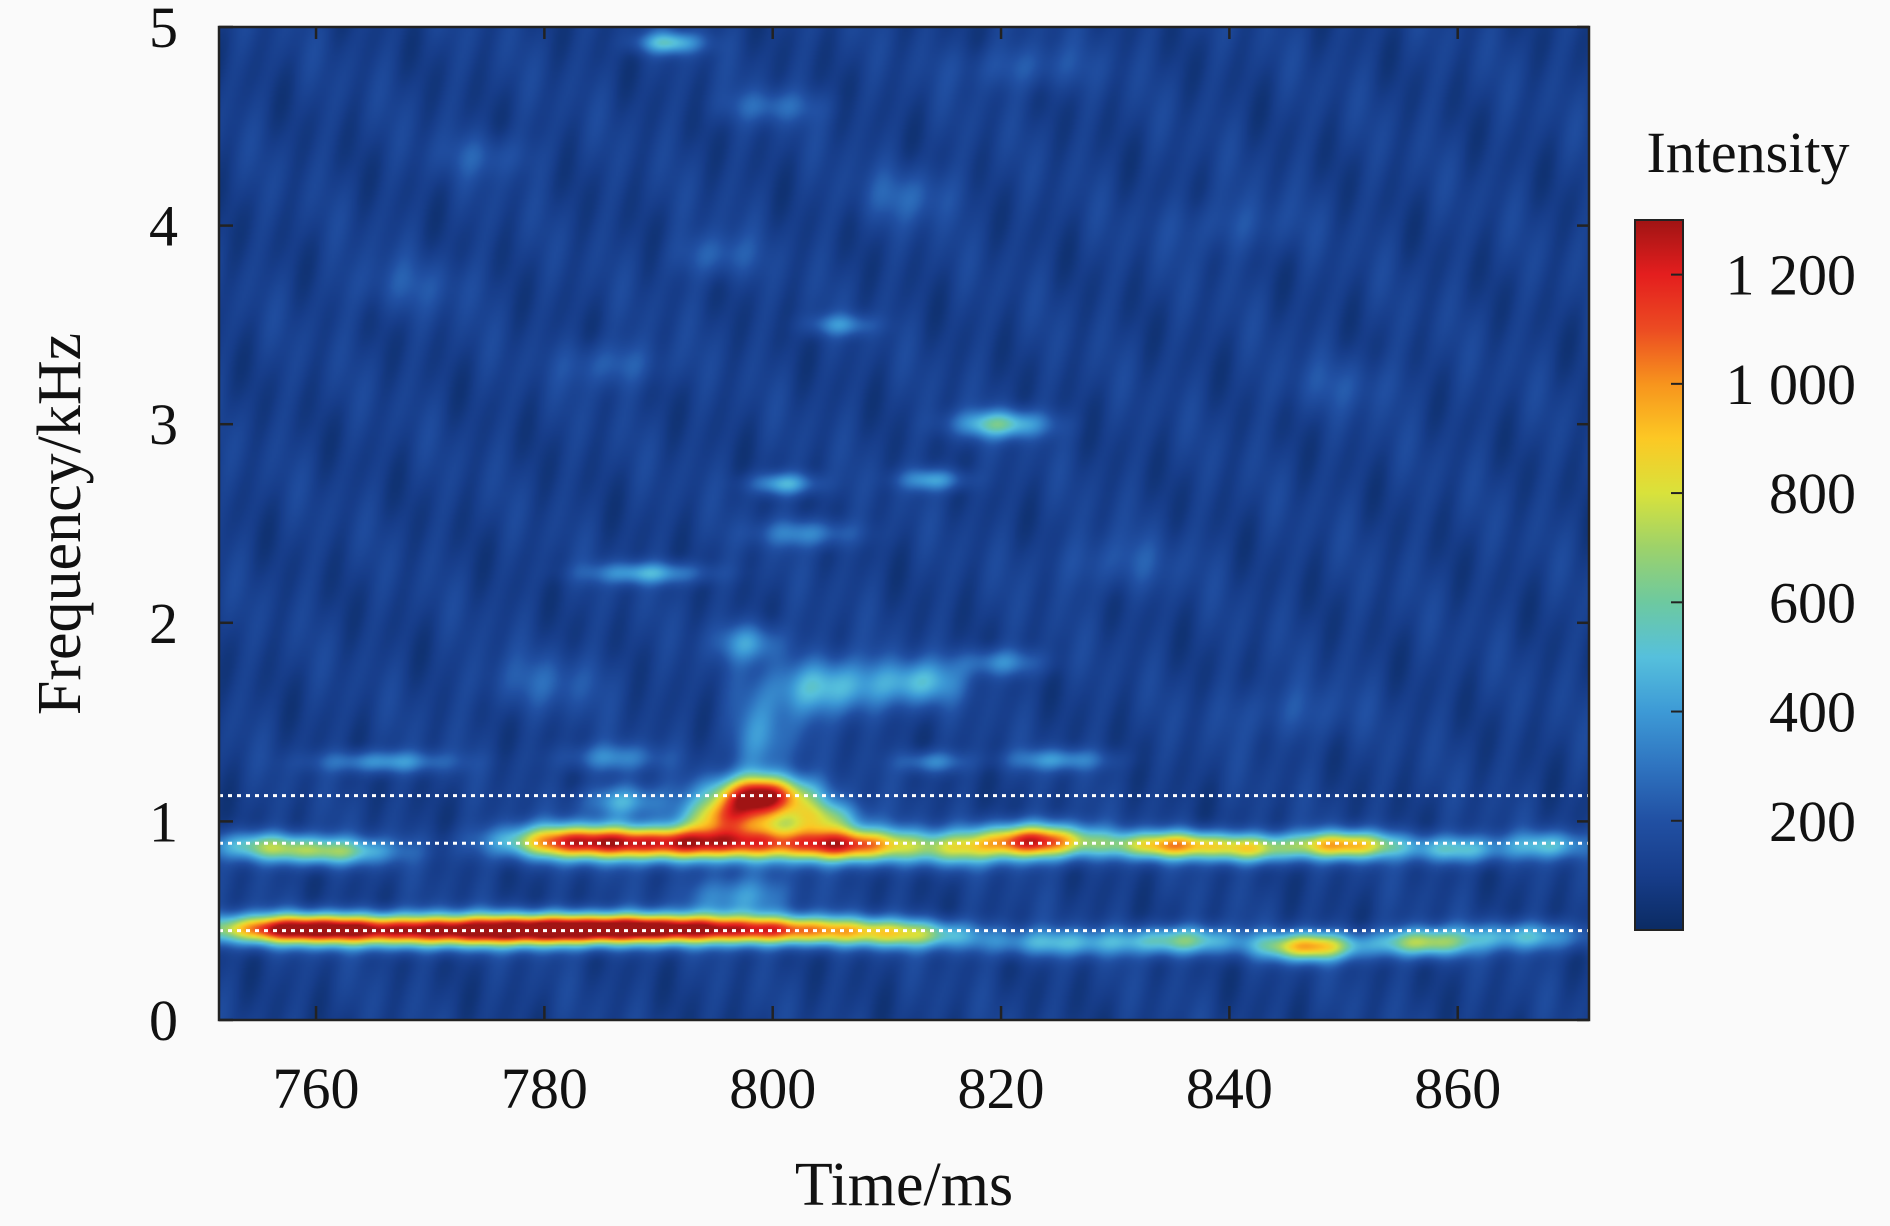  I want to click on colorbar-tick-label: 800, so click(1812, 493).